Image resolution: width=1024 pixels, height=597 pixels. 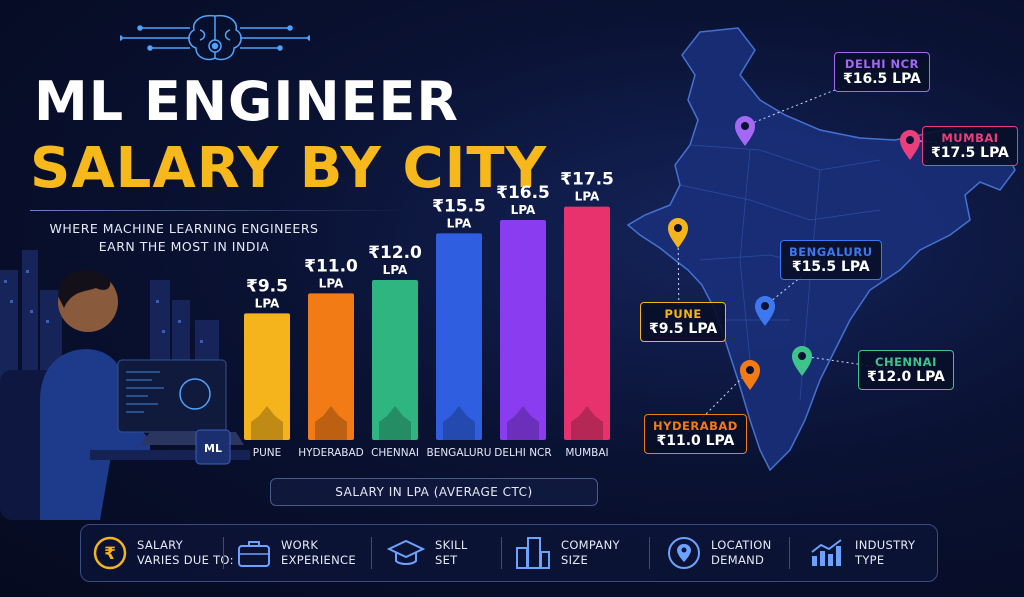 I want to click on factor-location-demand: LOCATION DEMAND, so click(x=719, y=553).